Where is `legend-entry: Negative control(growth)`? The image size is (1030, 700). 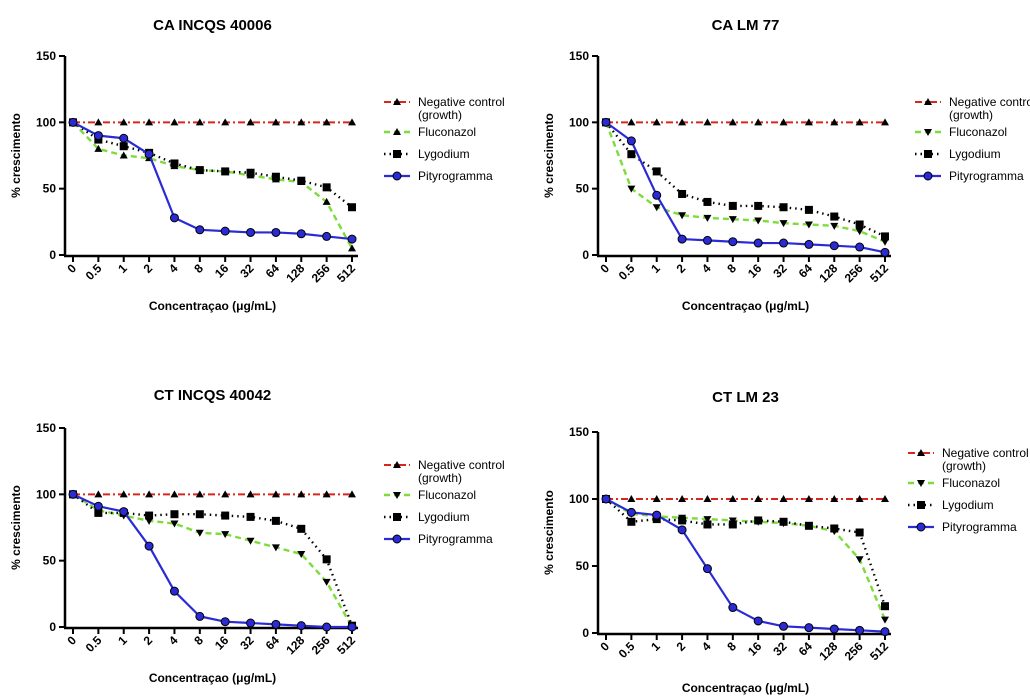
legend-entry: Negative control(growth) is located at coordinates (444, 471).